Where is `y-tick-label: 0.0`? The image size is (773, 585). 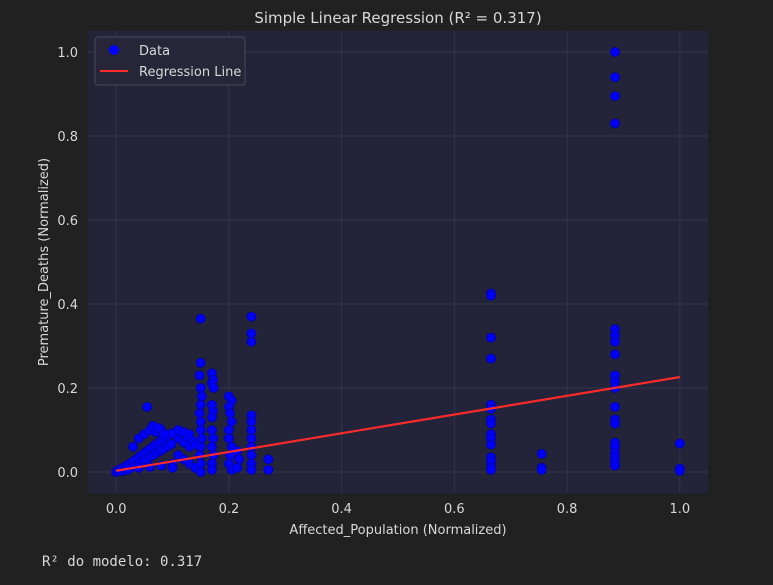 y-tick-label: 0.0 is located at coordinates (67, 473).